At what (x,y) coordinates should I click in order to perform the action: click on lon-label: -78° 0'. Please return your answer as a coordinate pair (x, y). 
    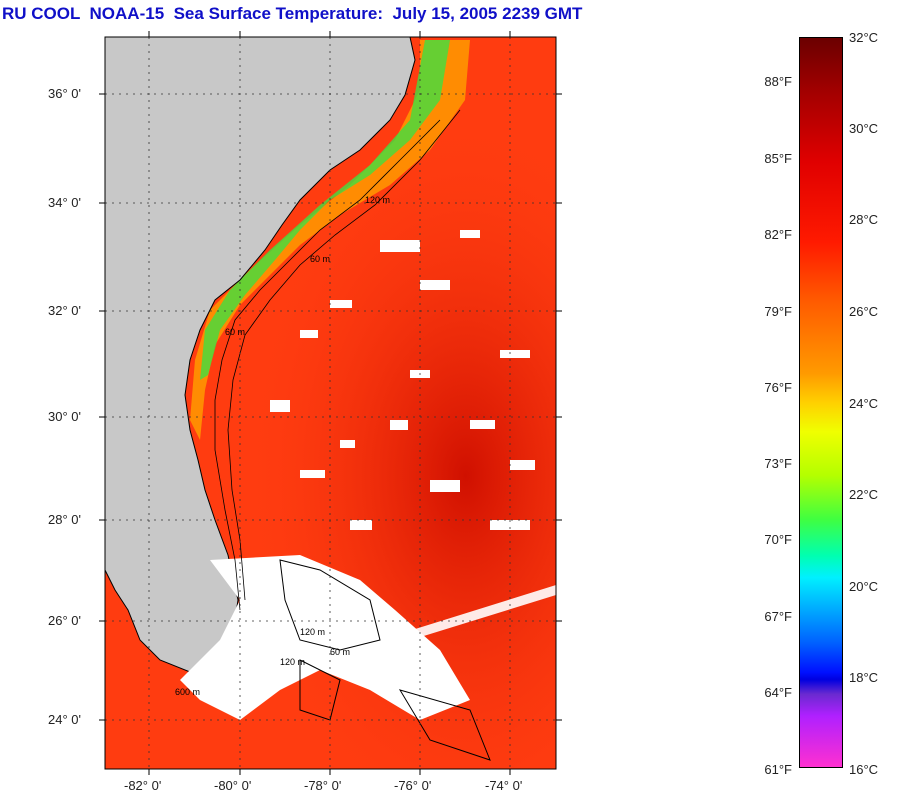
    Looking at the image, I should click on (323, 785).